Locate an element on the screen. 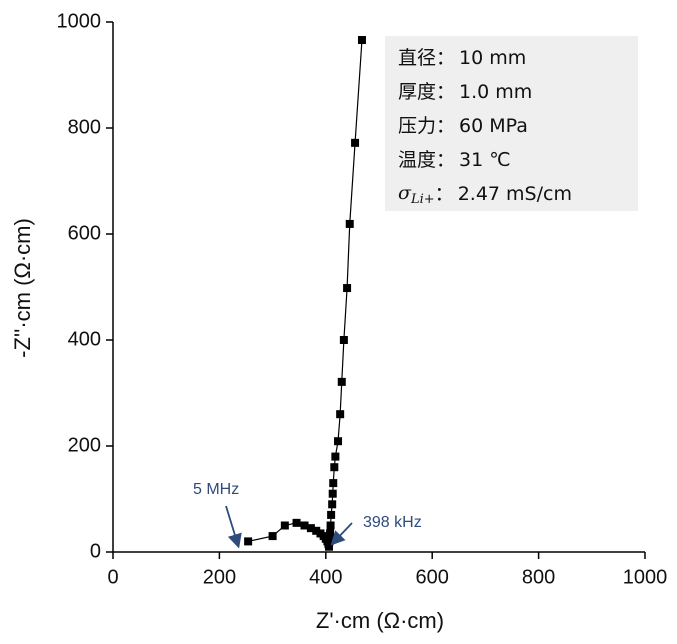 The image size is (677, 644). info-subscript: Li+ is located at coordinates (422, 199).